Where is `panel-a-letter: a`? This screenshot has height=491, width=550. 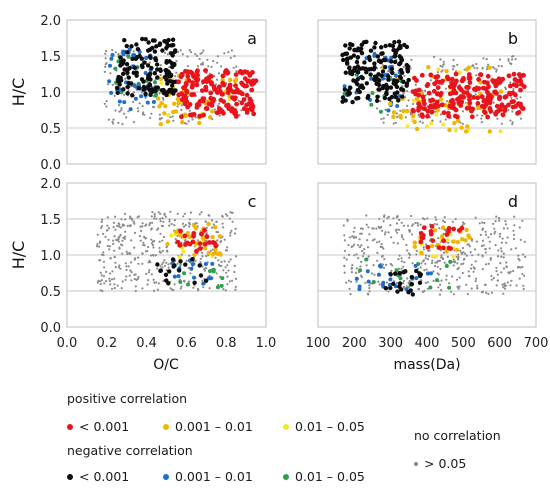 panel-a-letter: a is located at coordinates (252, 38).